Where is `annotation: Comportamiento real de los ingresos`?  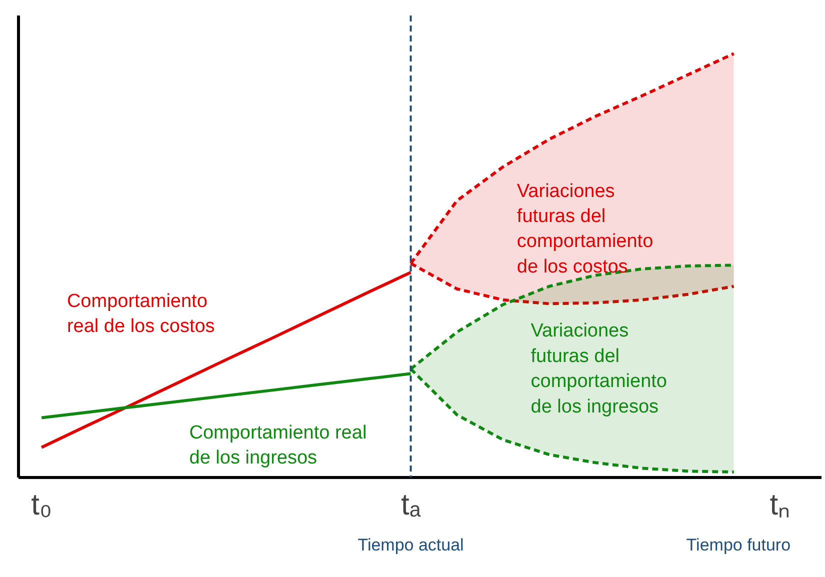
annotation: Comportamiento real de los ingresos is located at coordinates (278, 445).